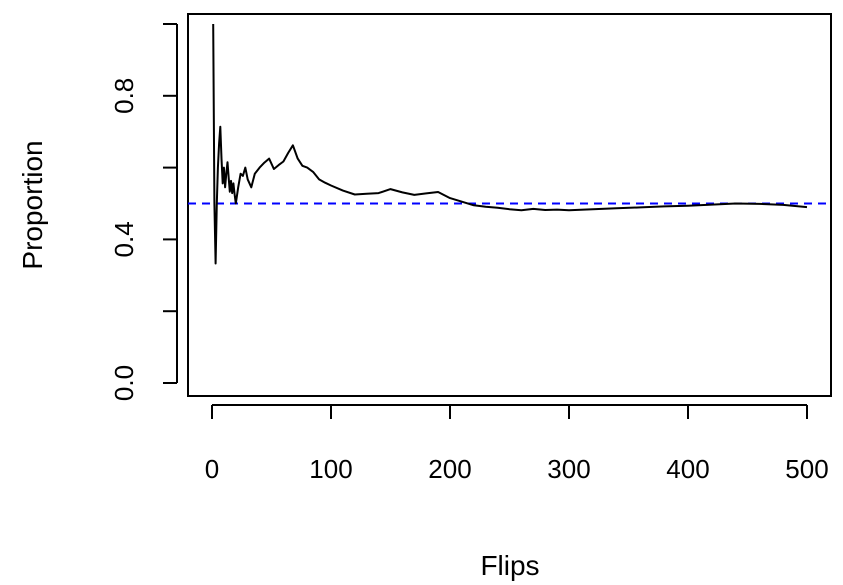 Image resolution: width=843 pixels, height=585 pixels. Describe the element at coordinates (124, 383) in the screenshot. I see `y-tick-label: 0.0` at that location.